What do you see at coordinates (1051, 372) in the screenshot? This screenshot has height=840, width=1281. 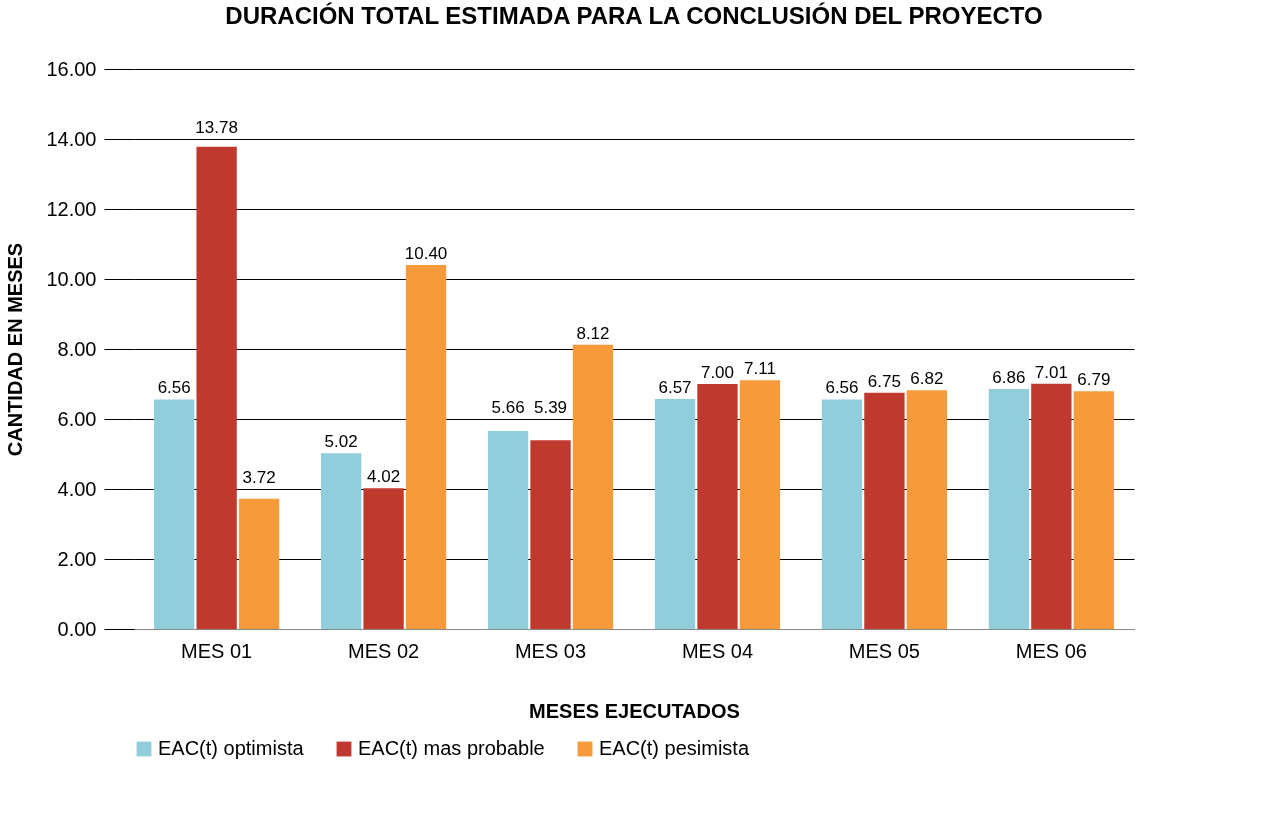 I see `data-label: 7.01` at bounding box center [1051, 372].